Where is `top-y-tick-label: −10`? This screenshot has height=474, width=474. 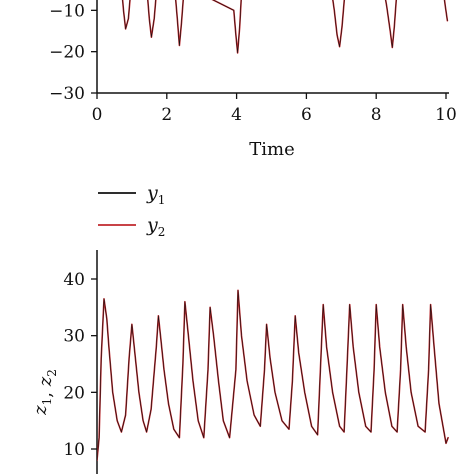 top-y-tick-label: −10 is located at coordinates (67, 11).